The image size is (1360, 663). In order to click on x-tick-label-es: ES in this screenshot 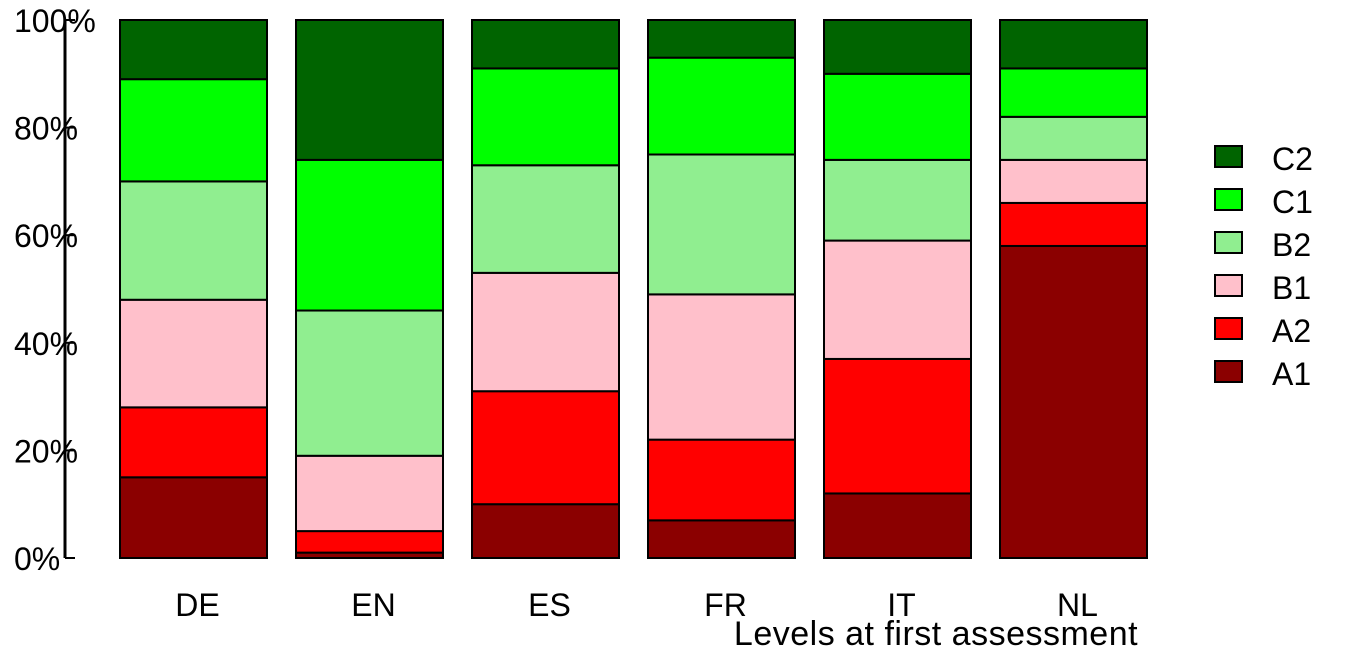, I will do `click(549, 605)`.